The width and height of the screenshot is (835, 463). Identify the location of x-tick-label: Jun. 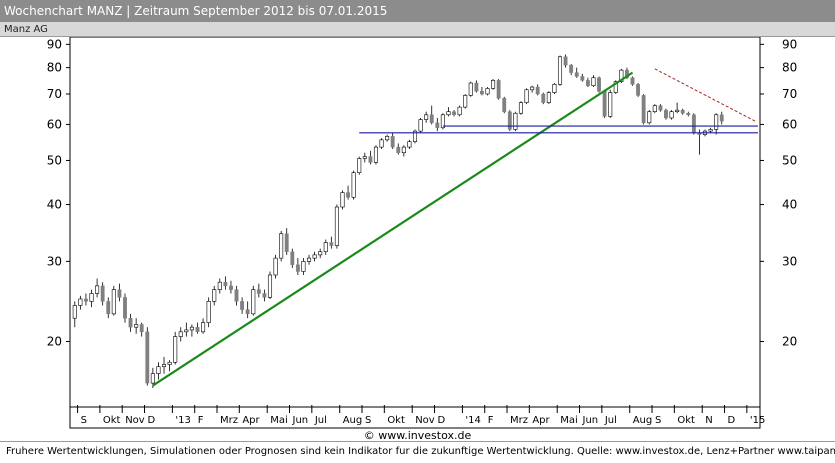
(300, 420).